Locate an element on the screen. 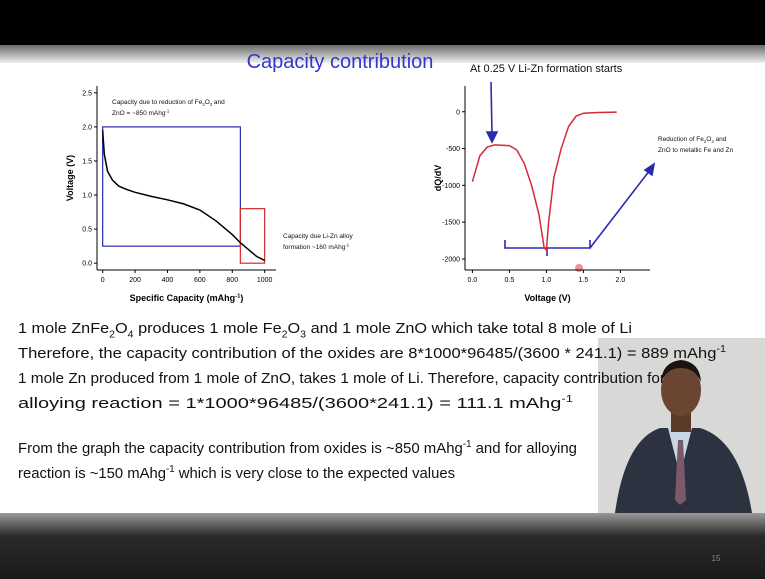 The image size is (765, 579). presenter is located at coordinates (681, 425).